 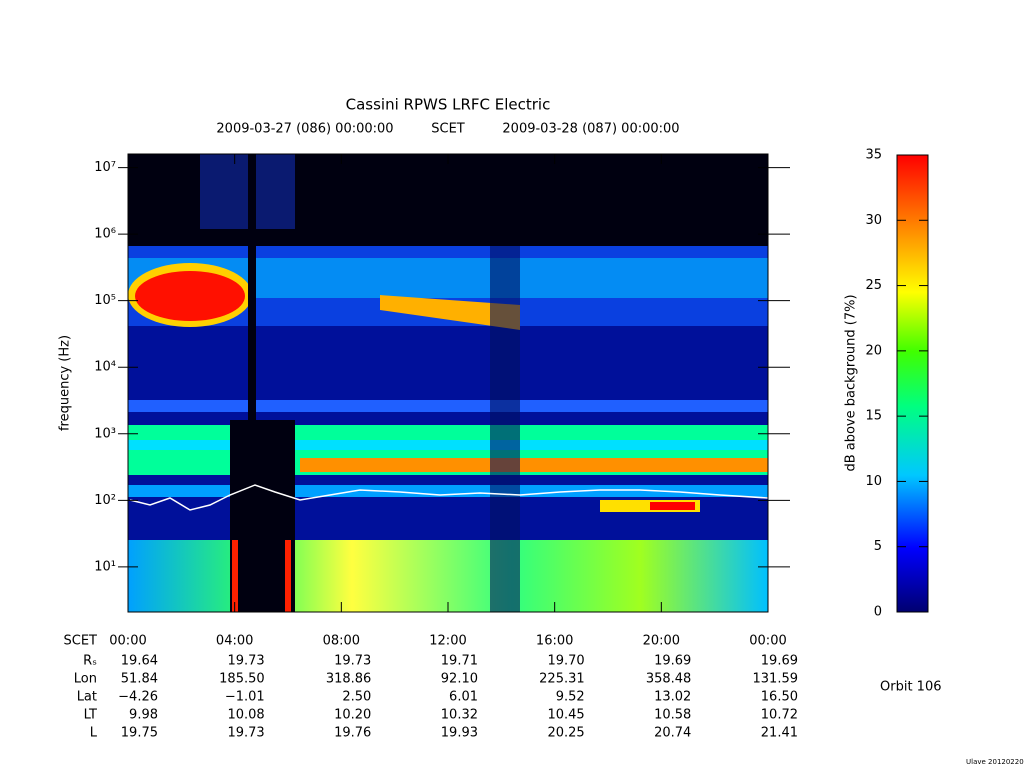 What do you see at coordinates (356, 697) in the screenshot?
I see `ephemeris-value: 2.50` at bounding box center [356, 697].